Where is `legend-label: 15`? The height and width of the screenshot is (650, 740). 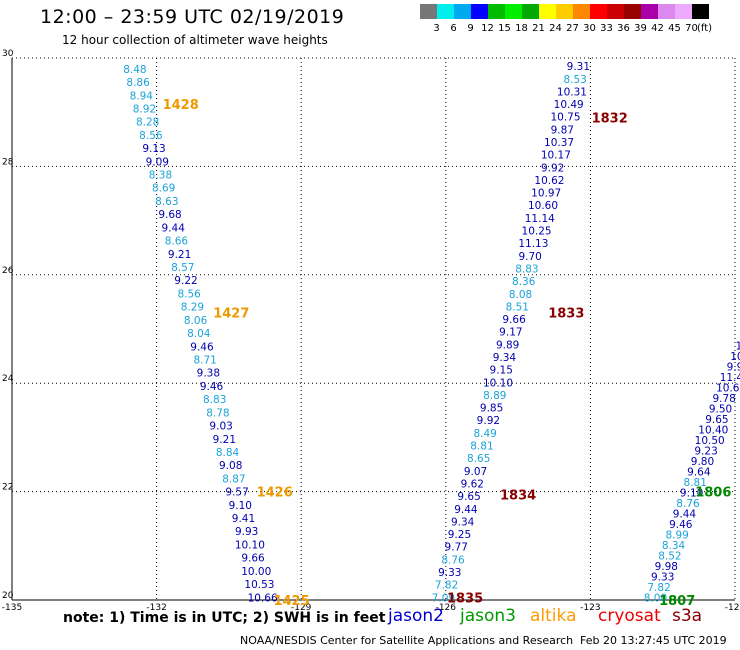 legend-label: 15 is located at coordinates (504, 28).